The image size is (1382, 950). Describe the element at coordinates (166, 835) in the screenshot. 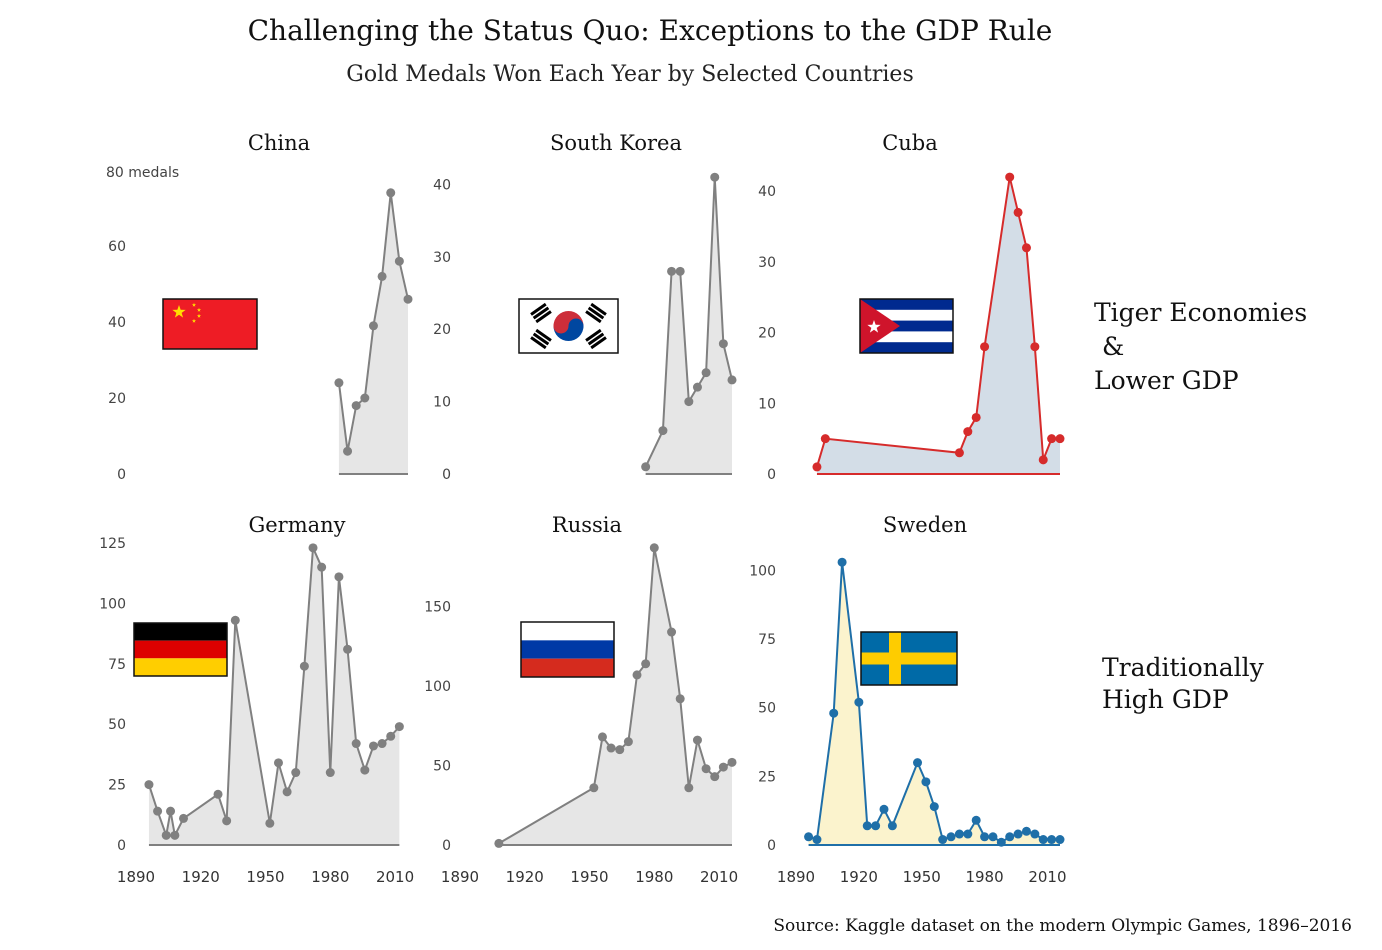

I see `data-point-germany-1904` at that location.